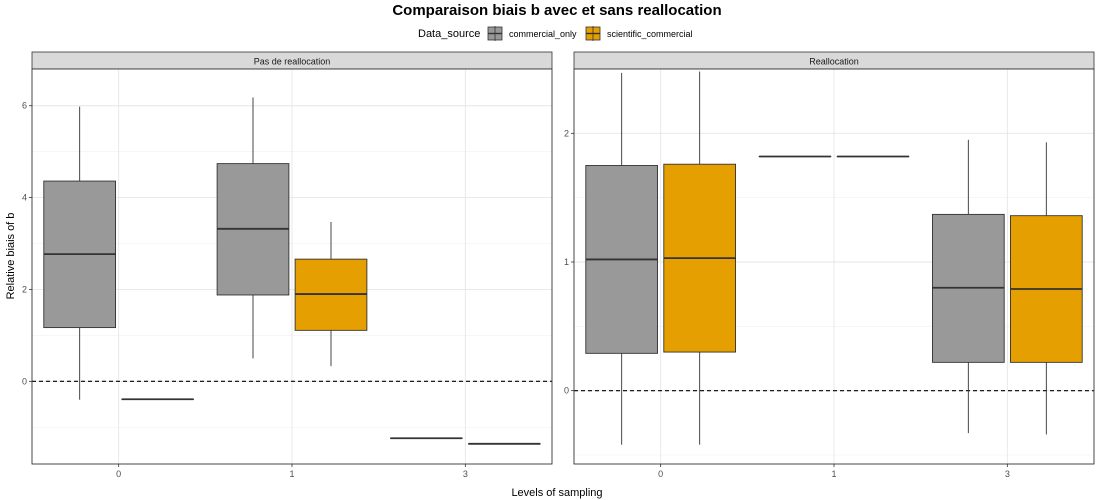 The width and height of the screenshot is (1100, 500). What do you see at coordinates (24, 106) in the screenshot?
I see `y-tick-label: 6` at bounding box center [24, 106].